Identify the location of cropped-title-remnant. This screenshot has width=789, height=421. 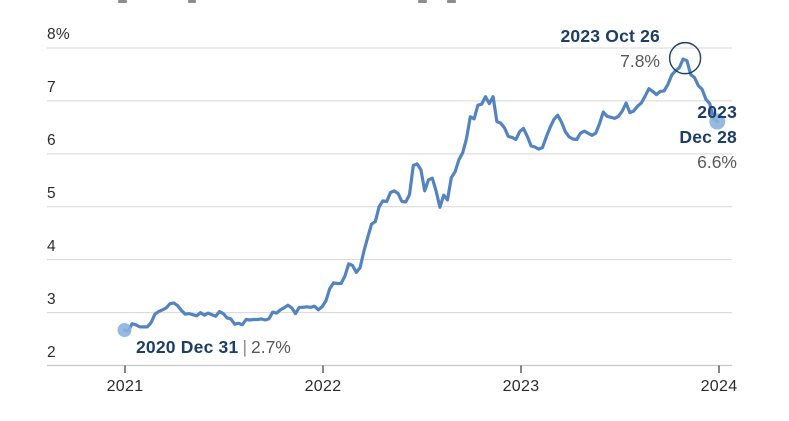
(287, 1).